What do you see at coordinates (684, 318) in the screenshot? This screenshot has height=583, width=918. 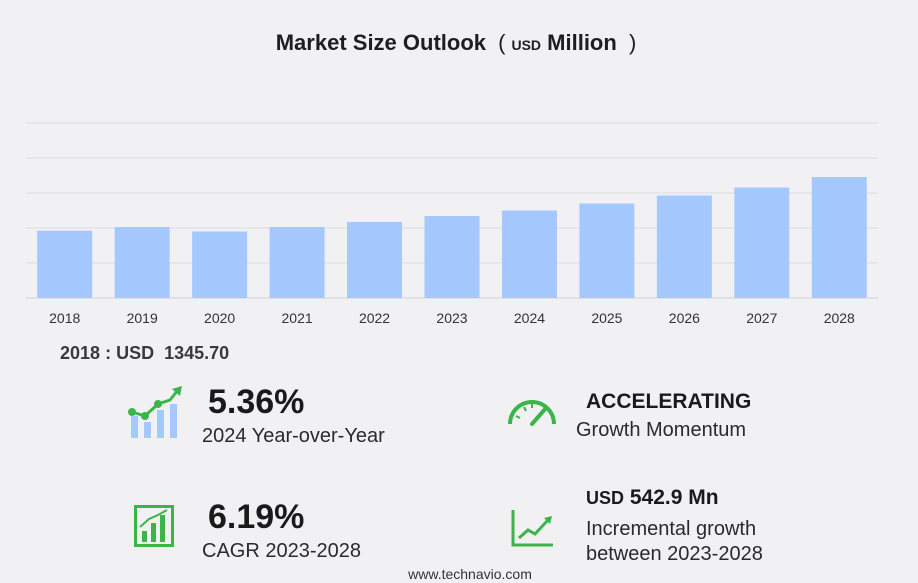 I see `x-tick-label: 2026` at bounding box center [684, 318].